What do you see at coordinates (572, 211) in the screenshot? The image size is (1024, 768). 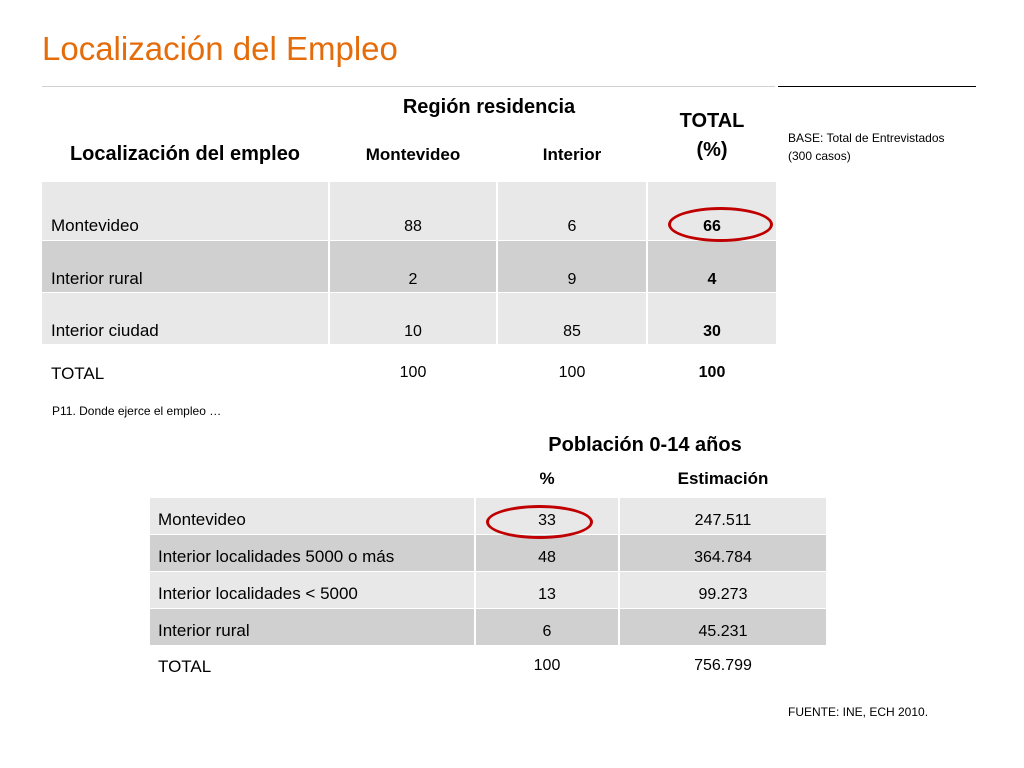 I see `table1-cell-interior: 6` at bounding box center [572, 211].